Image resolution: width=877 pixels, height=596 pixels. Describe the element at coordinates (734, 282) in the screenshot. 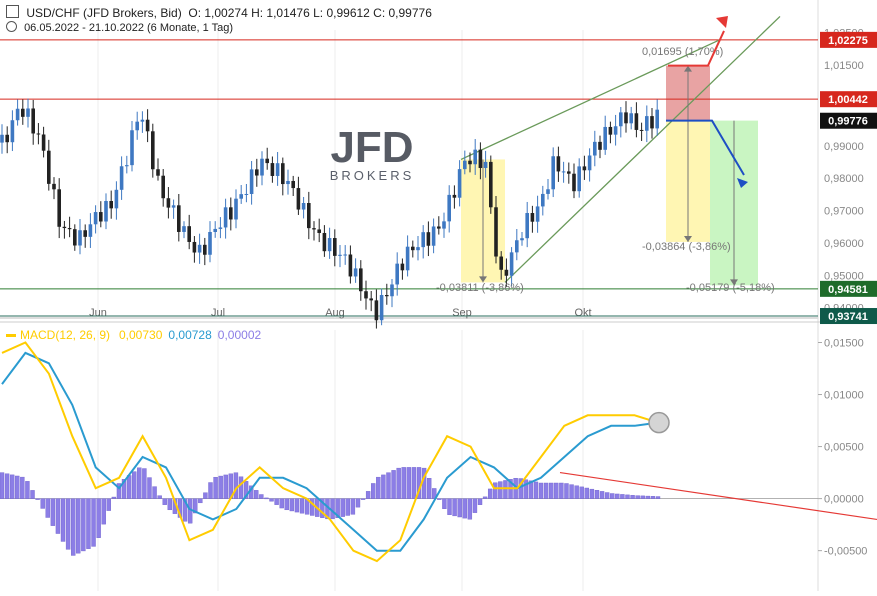

I see `measure-arrow-3-head` at that location.